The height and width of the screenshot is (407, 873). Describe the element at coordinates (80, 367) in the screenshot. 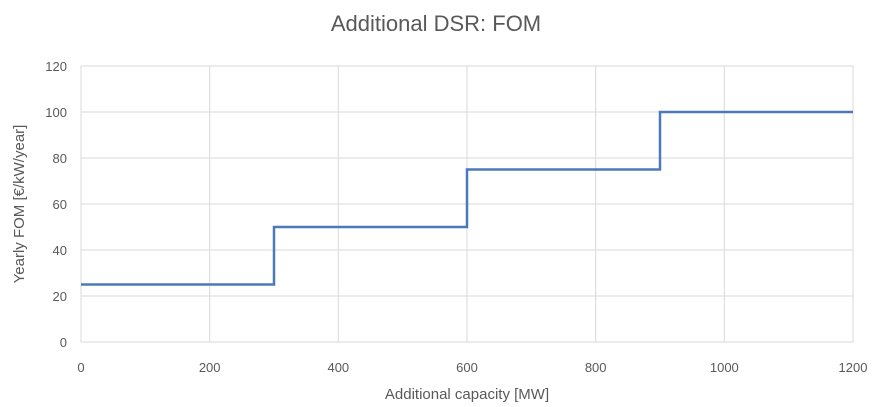

I see `x-tick-label: 0` at that location.